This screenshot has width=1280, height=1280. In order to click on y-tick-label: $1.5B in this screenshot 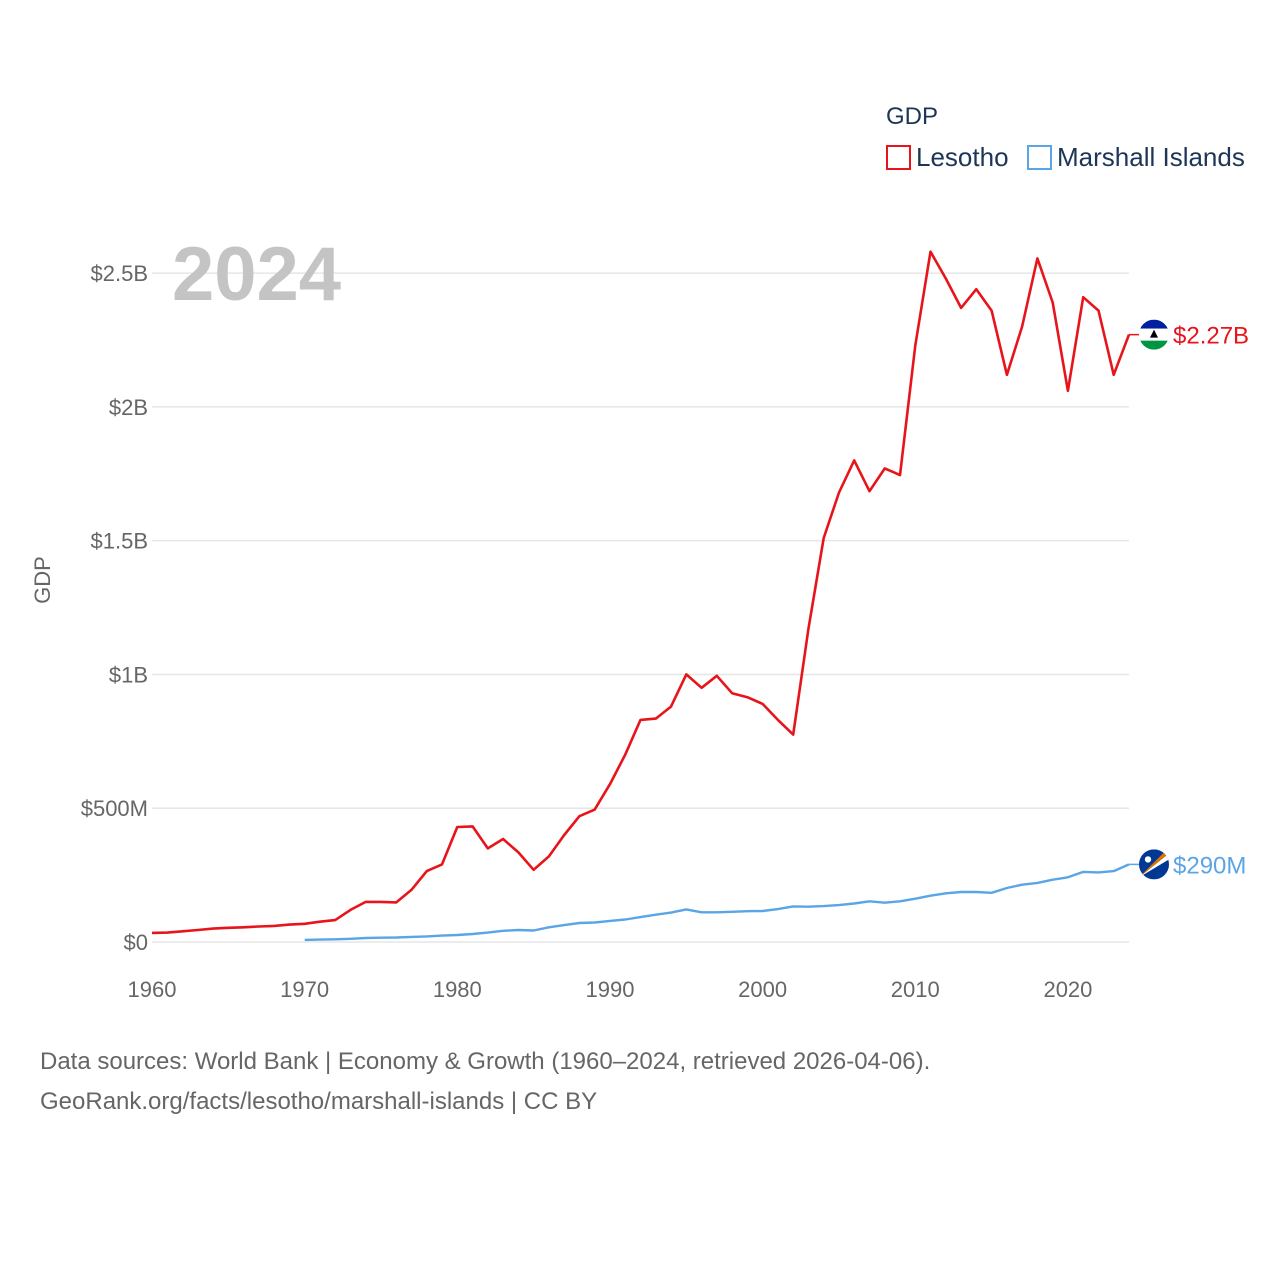, I will do `click(120, 541)`.